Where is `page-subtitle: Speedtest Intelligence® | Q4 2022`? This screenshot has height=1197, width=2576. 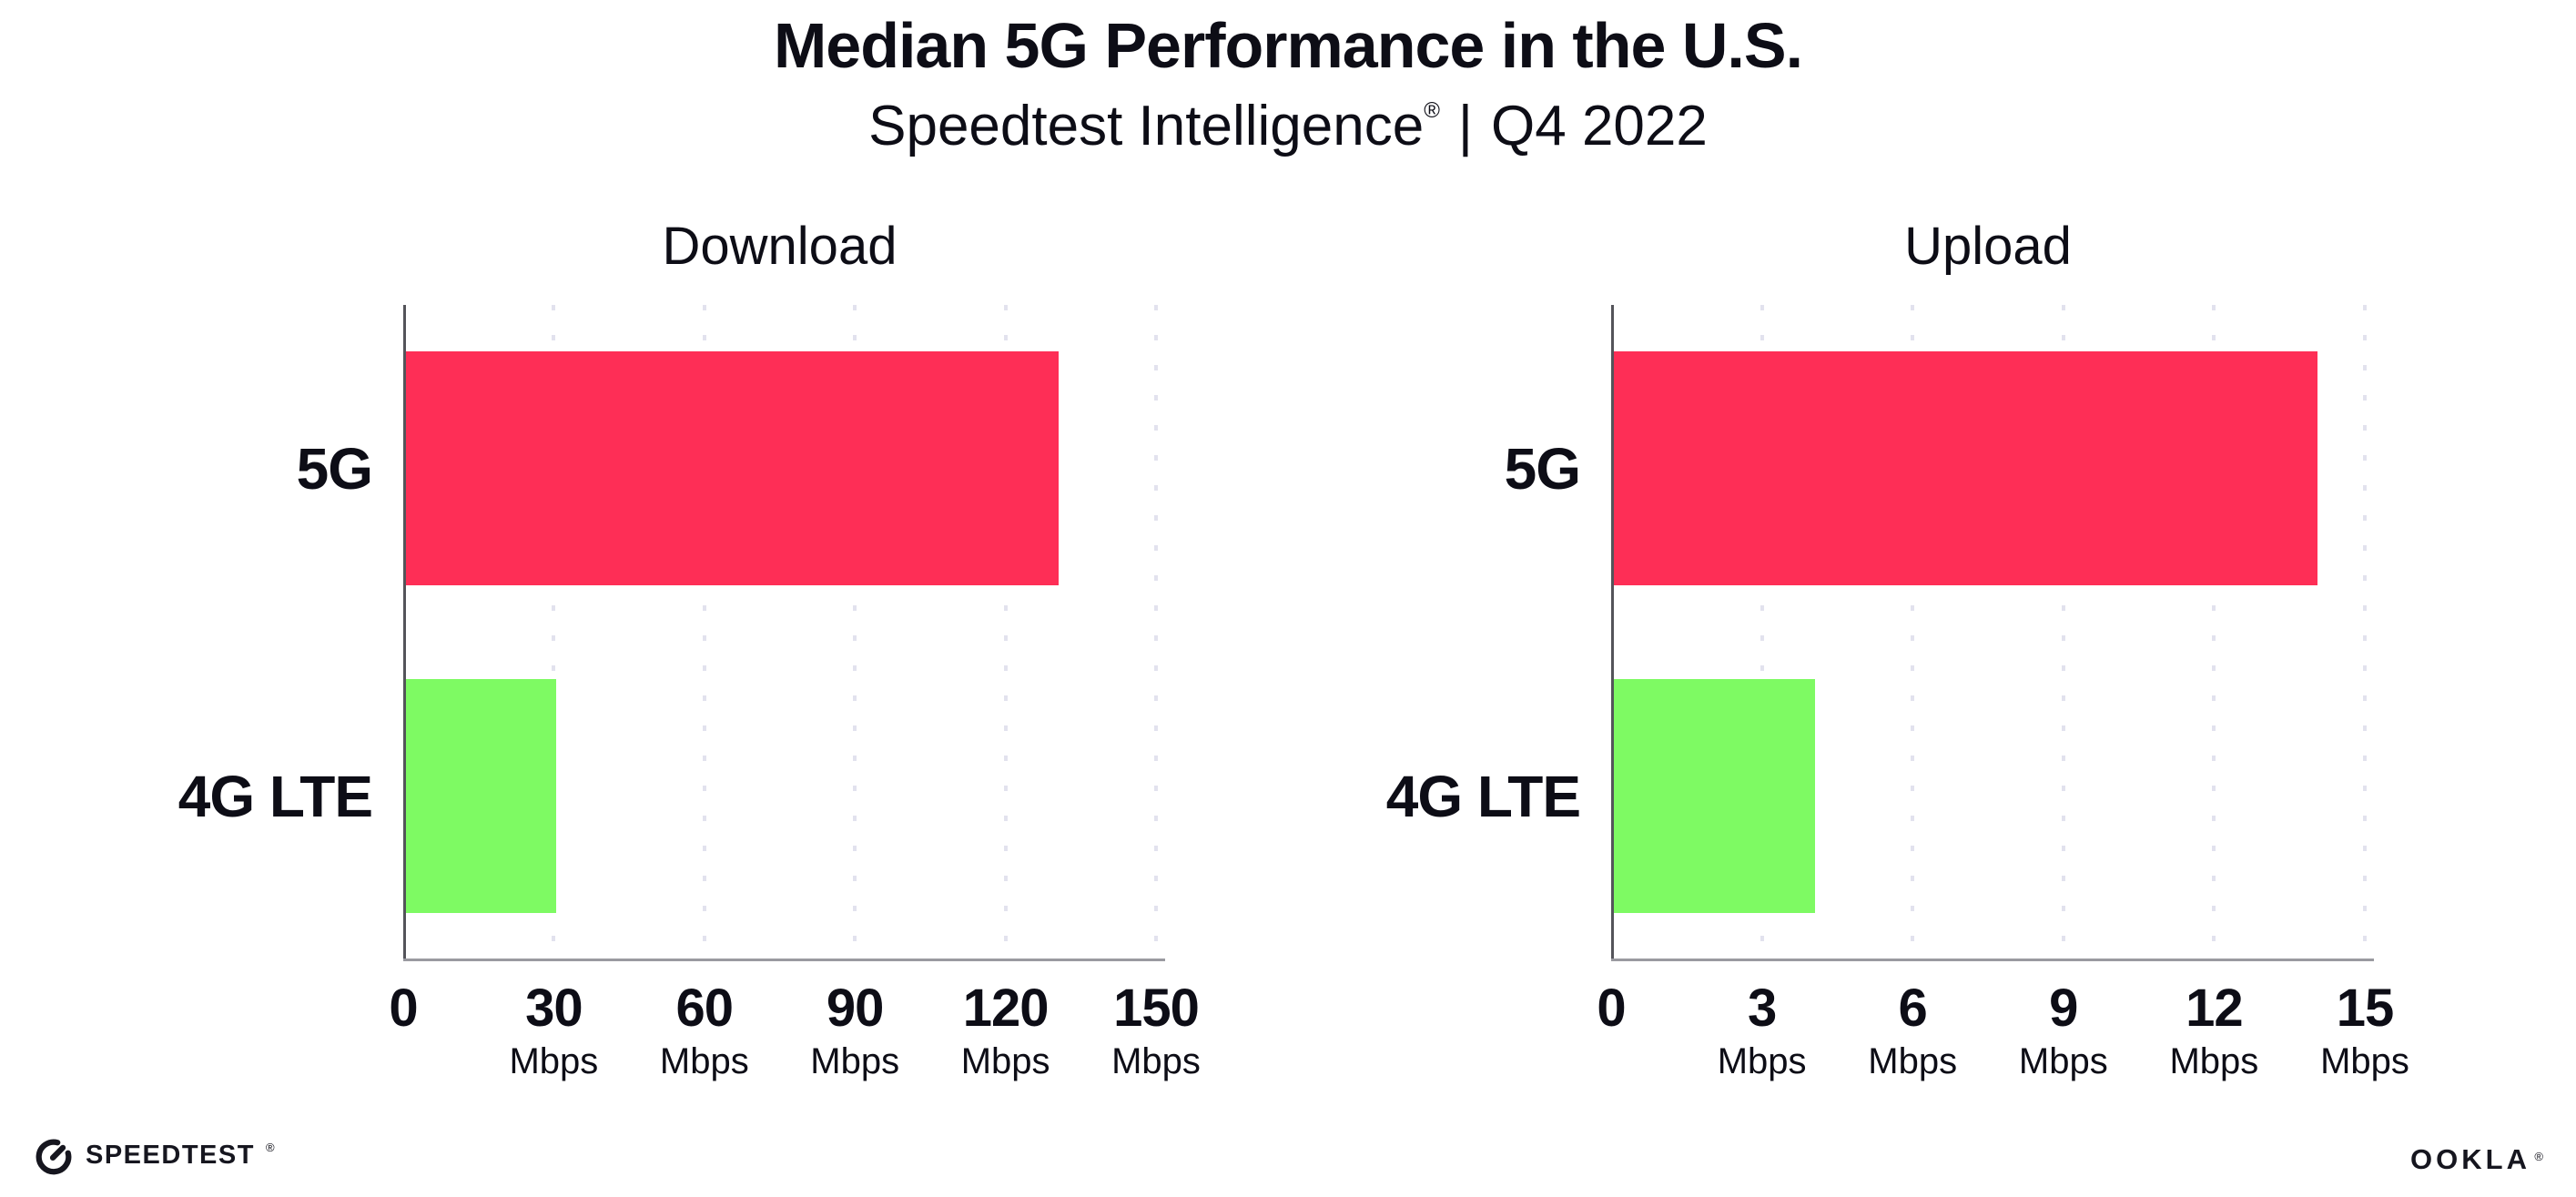 page-subtitle: Speedtest Intelligence® | Q4 2022 is located at coordinates (1288, 132).